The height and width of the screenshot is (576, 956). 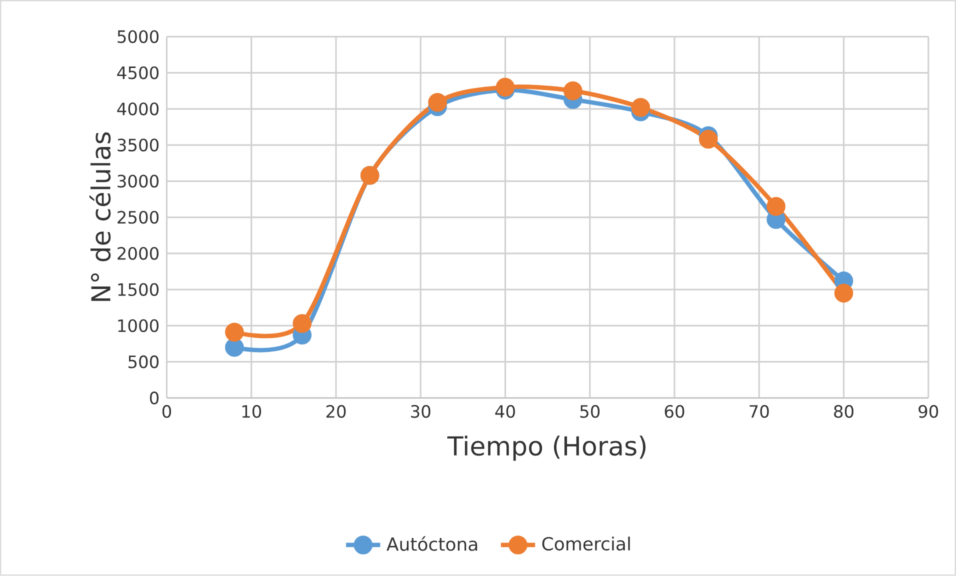 What do you see at coordinates (138, 145) in the screenshot?
I see `y-tick-label: 3500` at bounding box center [138, 145].